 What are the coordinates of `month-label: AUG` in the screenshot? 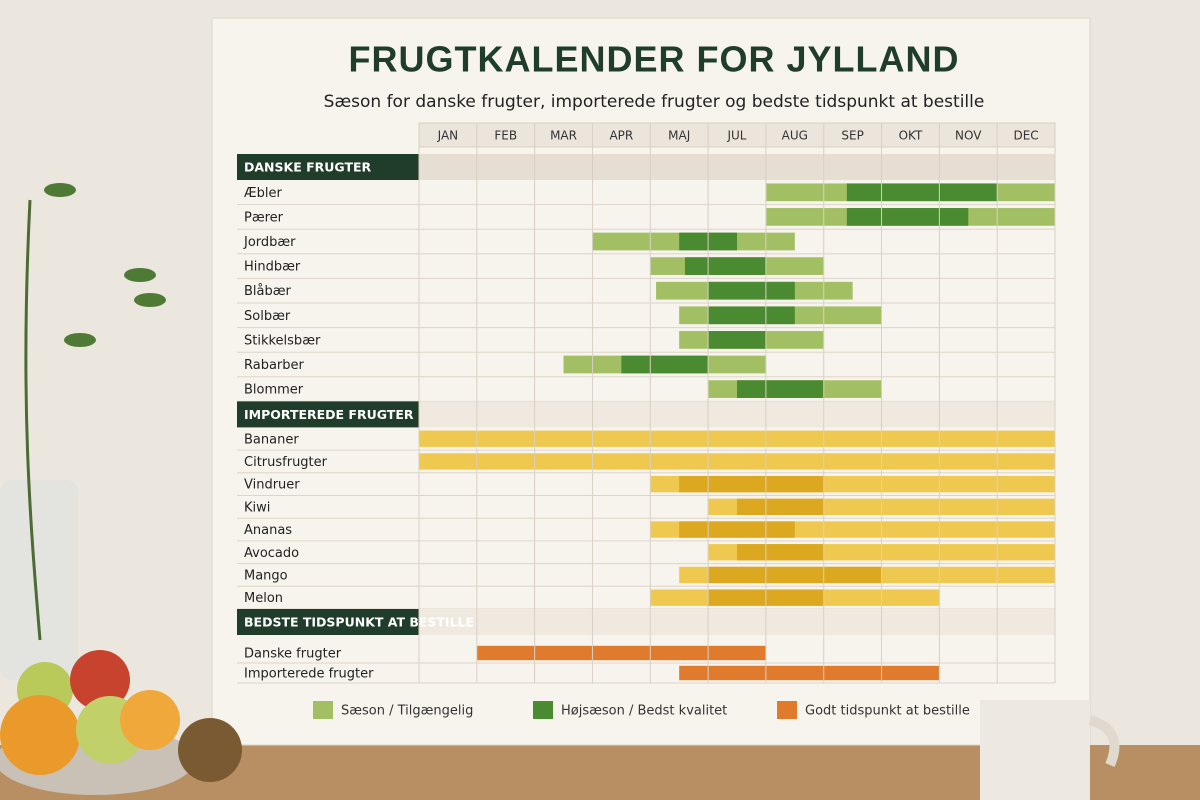 It's located at (795, 136).